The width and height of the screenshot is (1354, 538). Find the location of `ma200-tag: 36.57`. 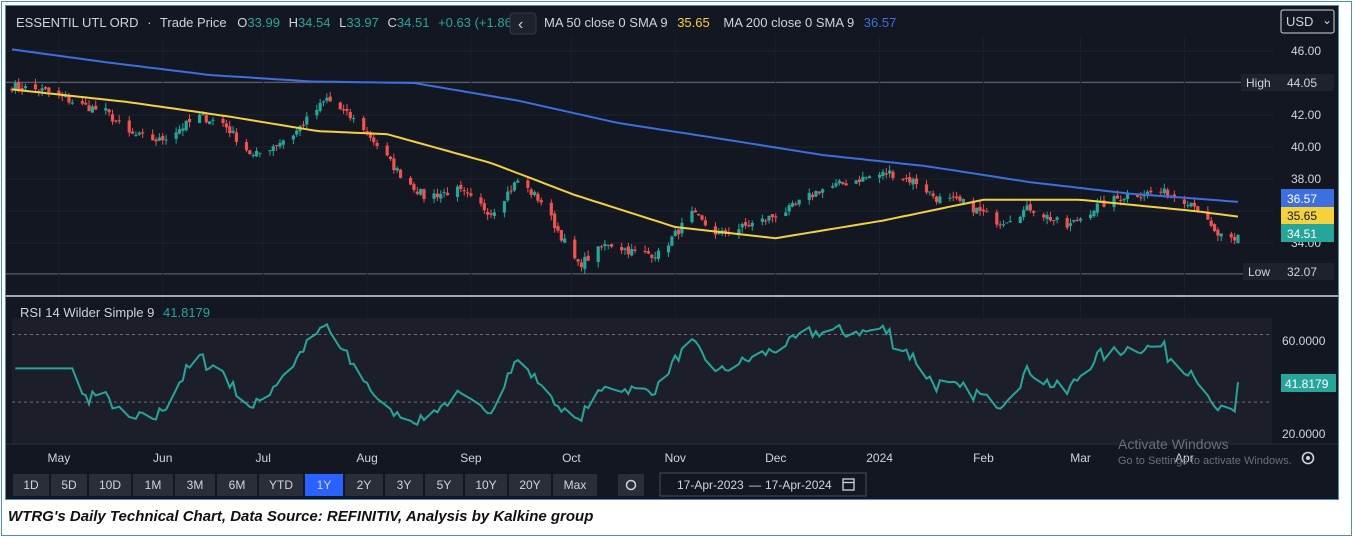

ma200-tag: 36.57 is located at coordinates (1307, 198).